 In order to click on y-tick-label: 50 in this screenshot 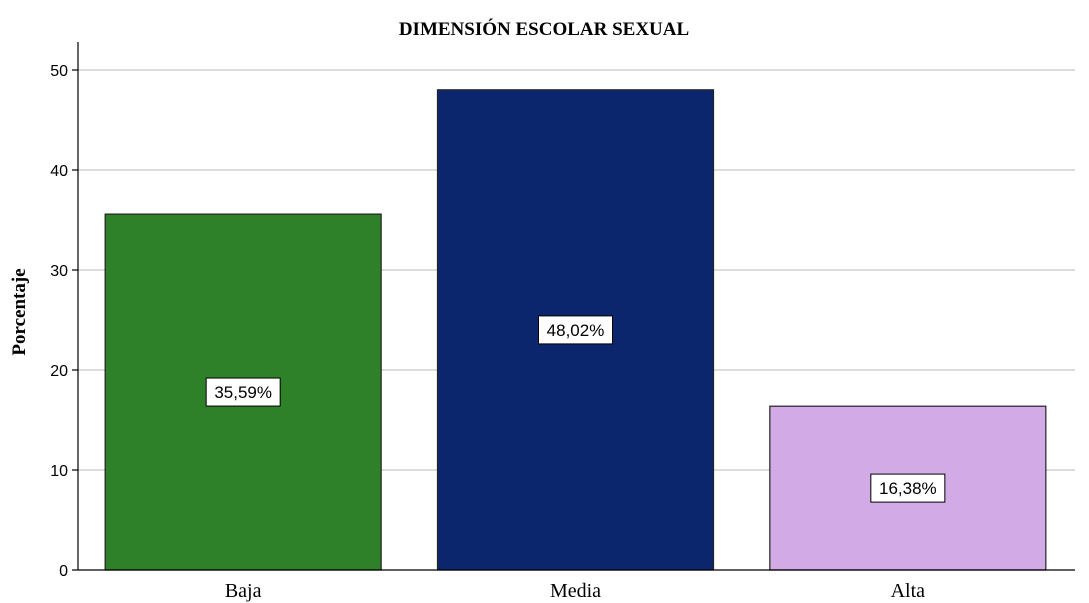, I will do `click(59, 71)`.